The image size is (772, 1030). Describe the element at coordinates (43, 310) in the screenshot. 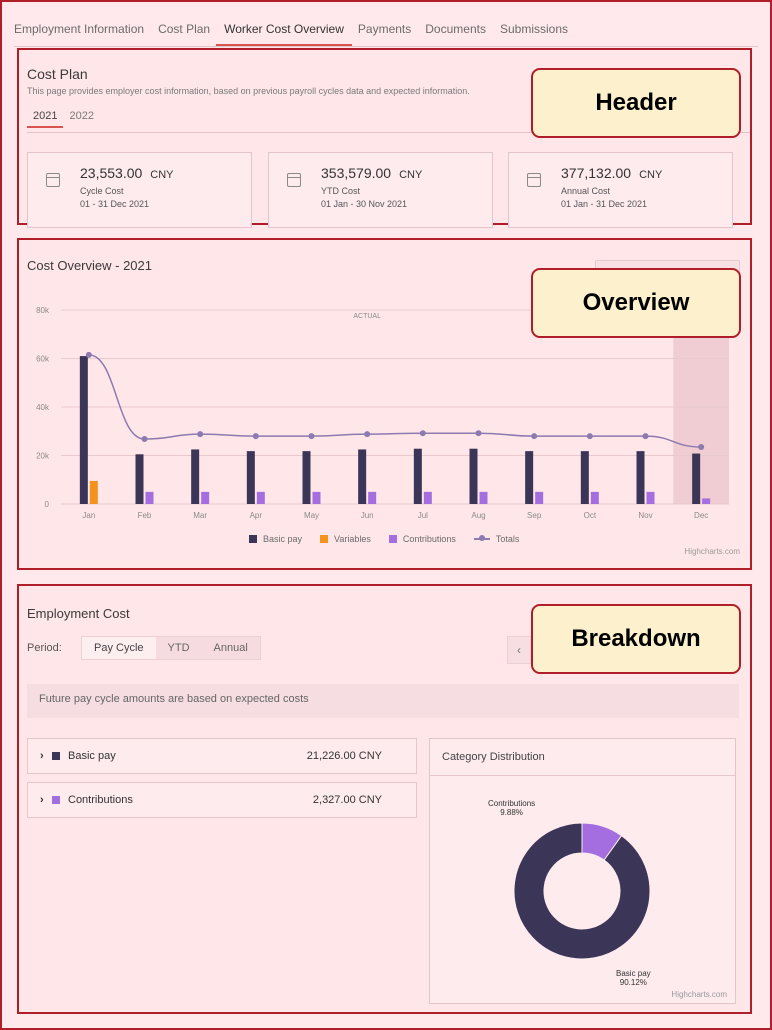

I see `y-tick-label: 80k` at that location.